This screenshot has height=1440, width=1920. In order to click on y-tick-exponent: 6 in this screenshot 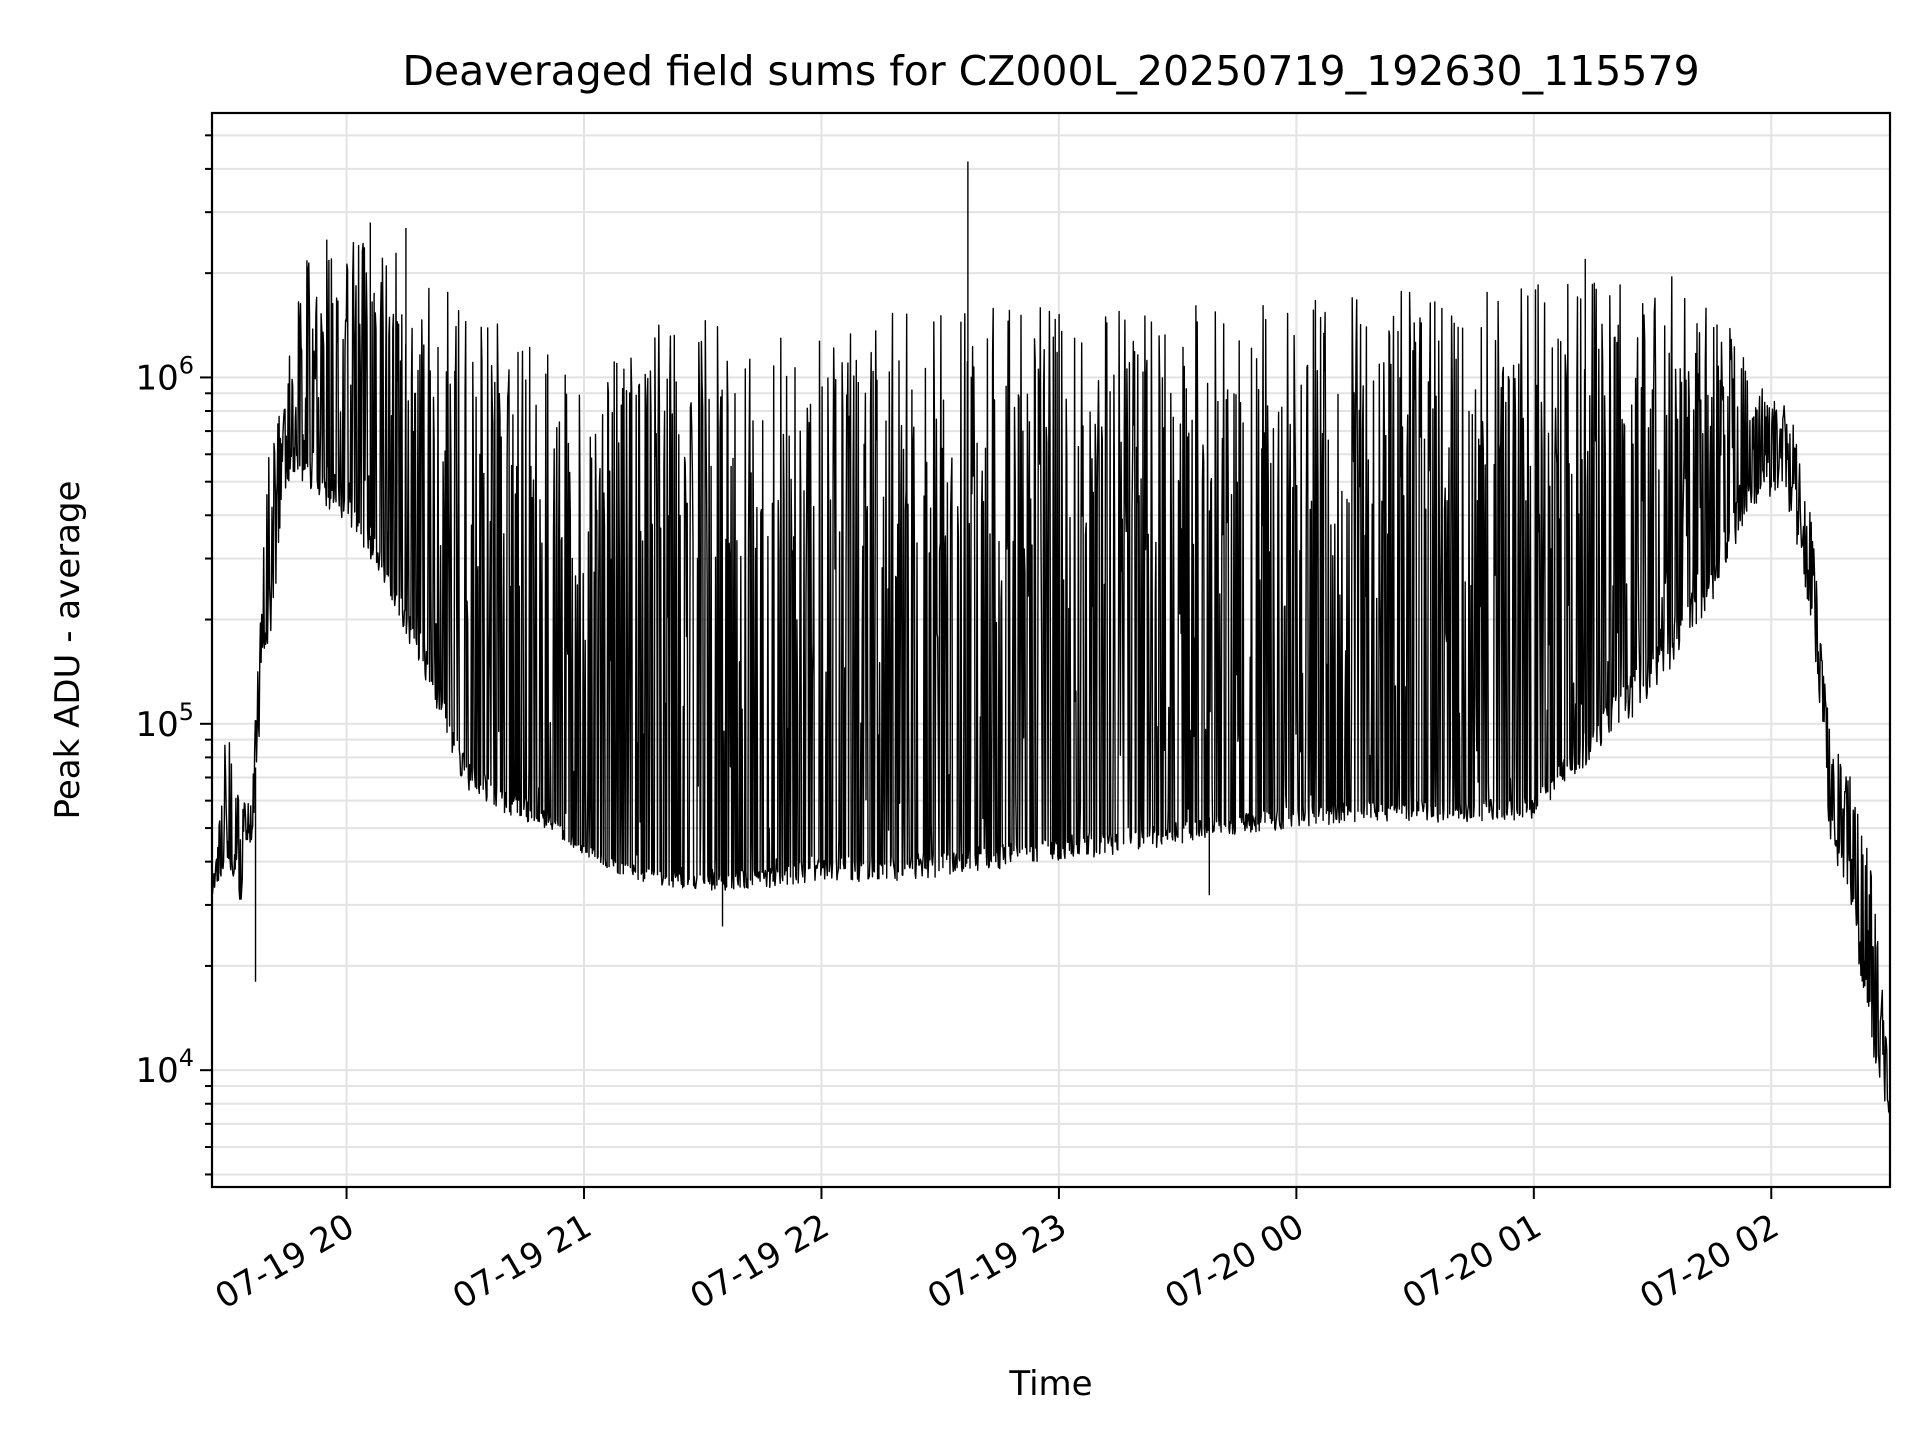, I will do `click(186, 365)`.